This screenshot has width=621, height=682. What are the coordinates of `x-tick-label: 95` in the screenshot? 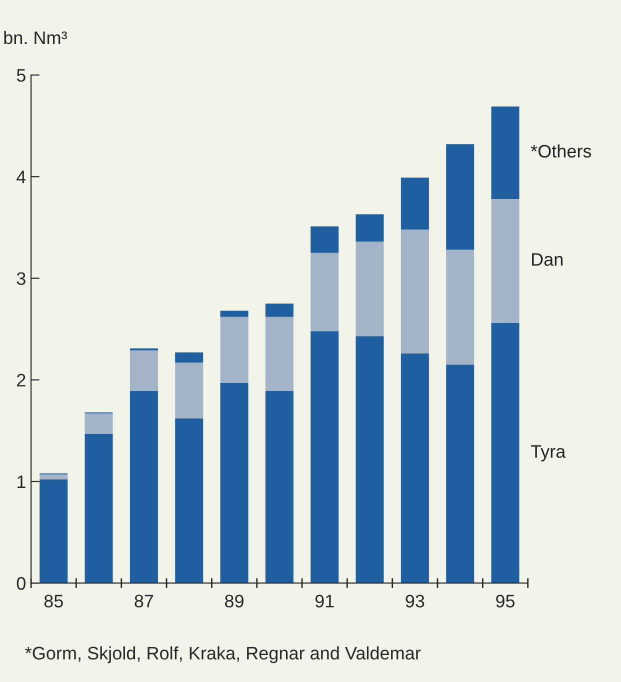 It's located at (505, 601).